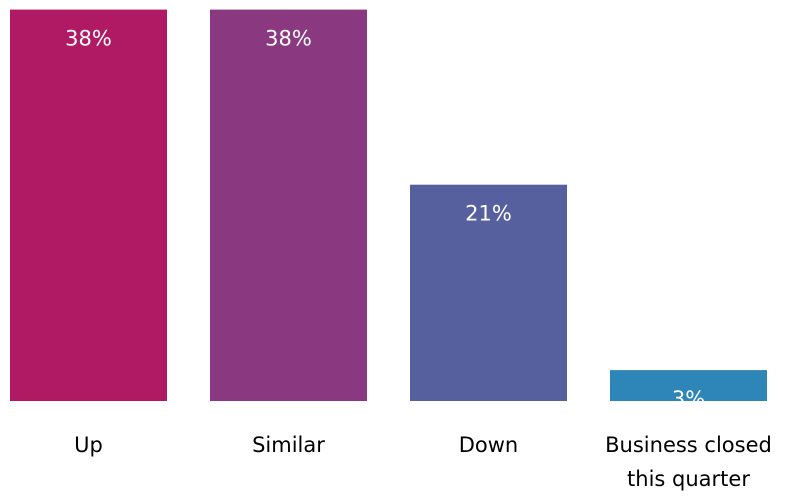 The image size is (787, 497). What do you see at coordinates (688, 399) in the screenshot?
I see `bar-value-label: 3%` at bounding box center [688, 399].